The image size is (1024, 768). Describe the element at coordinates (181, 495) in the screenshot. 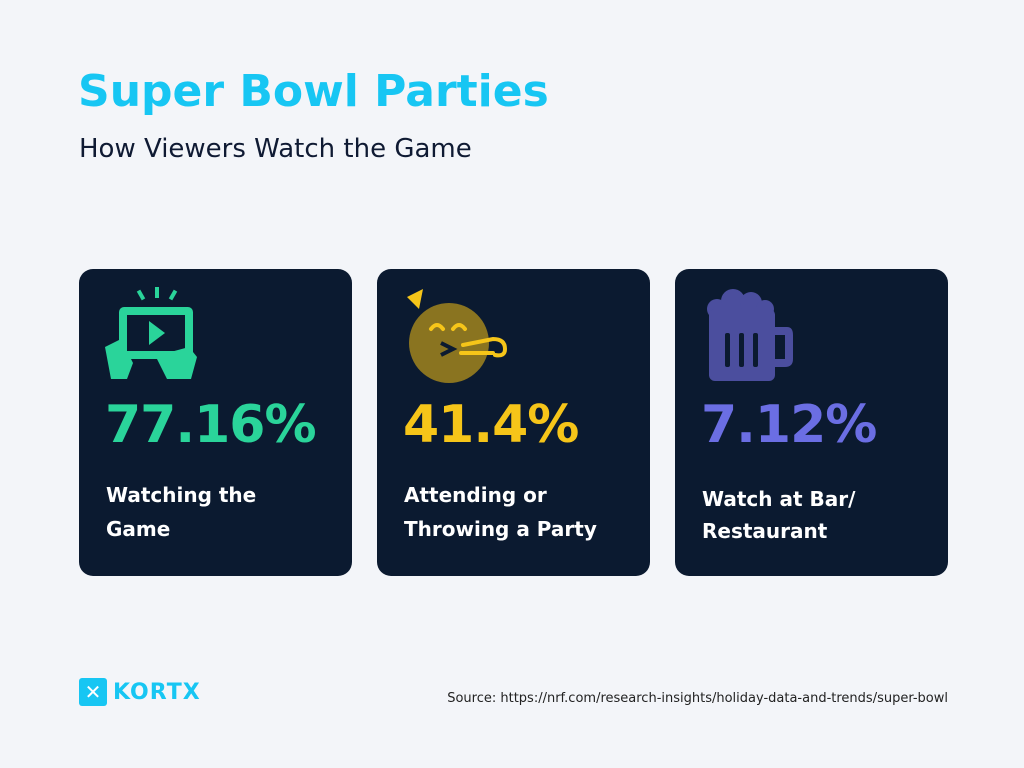

I see `stat-label: Watching the` at that location.